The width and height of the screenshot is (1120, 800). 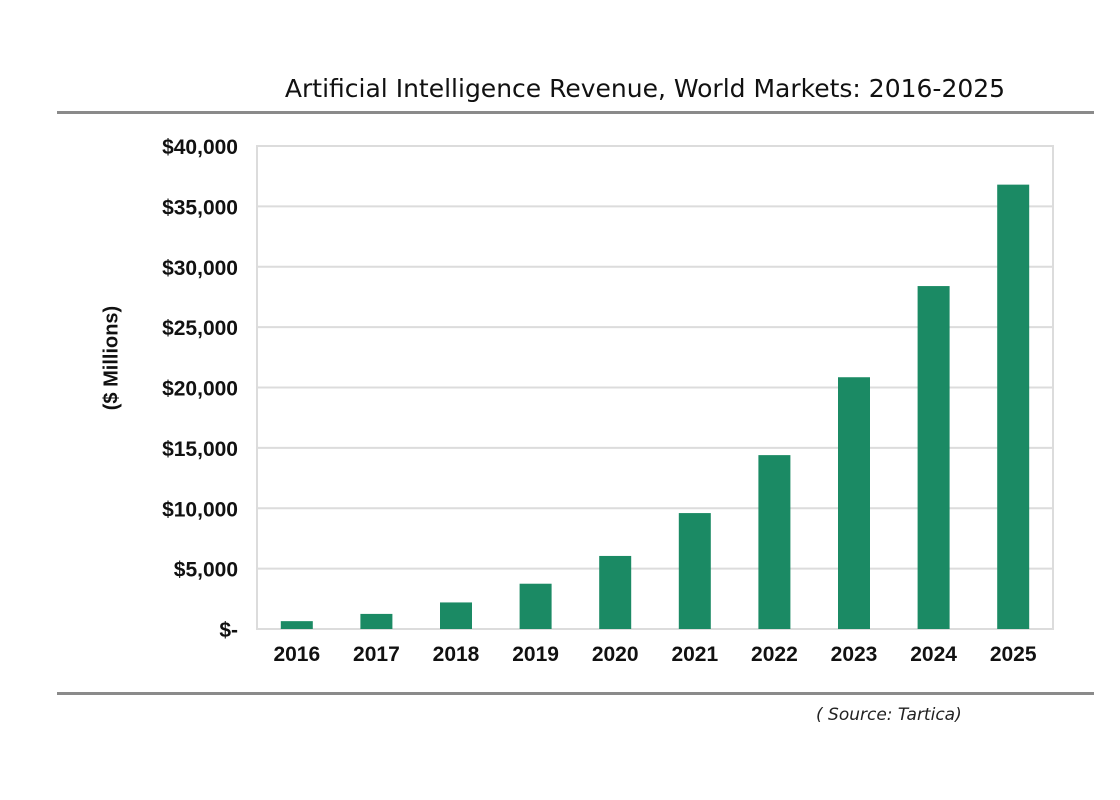 I want to click on y-tick-label: $40,000, so click(x=200, y=147).